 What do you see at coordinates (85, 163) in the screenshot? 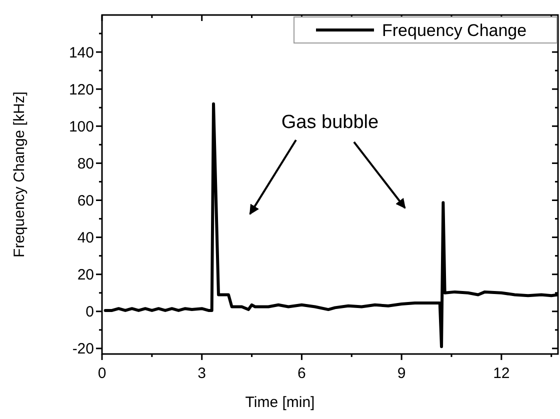
I see `y-tick-label: 80` at bounding box center [85, 163].